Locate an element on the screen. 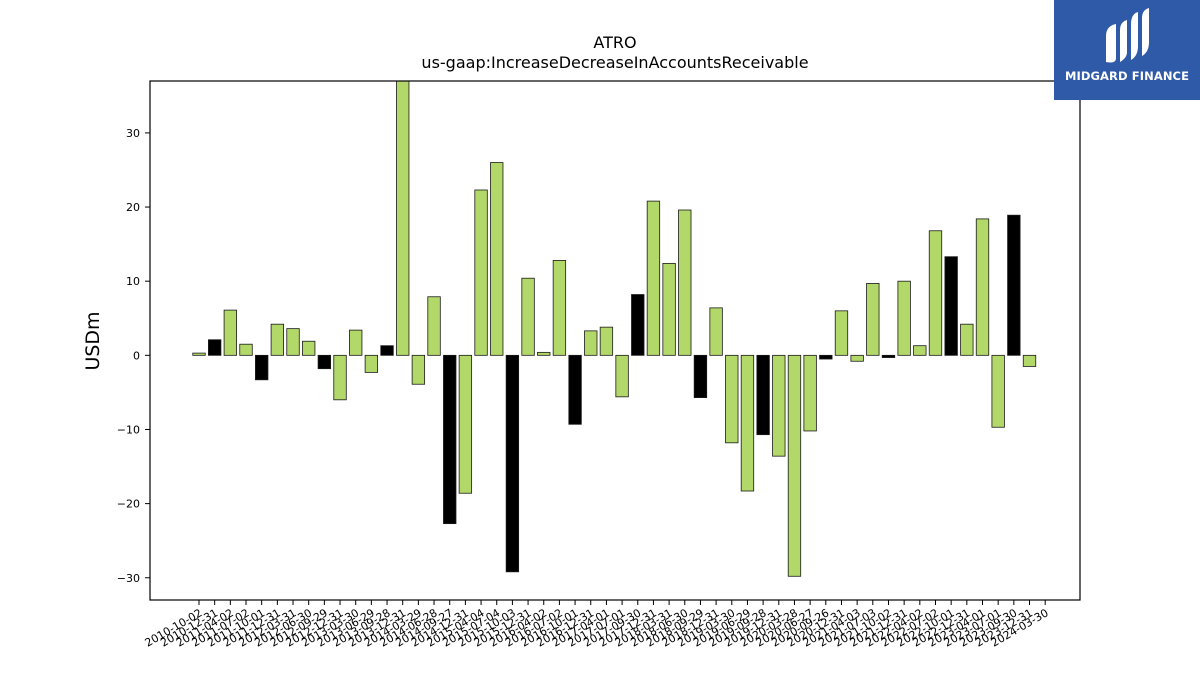  y-tick-label: 20 is located at coordinates (133, 207).